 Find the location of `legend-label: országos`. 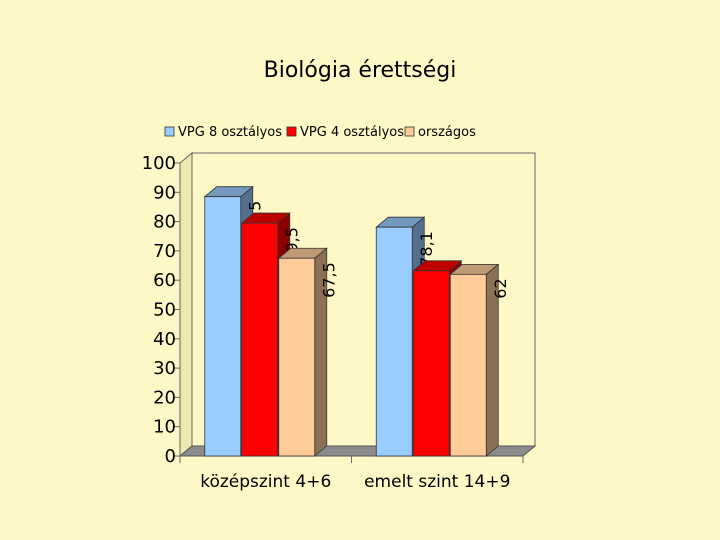

legend-label: országos is located at coordinates (447, 132).